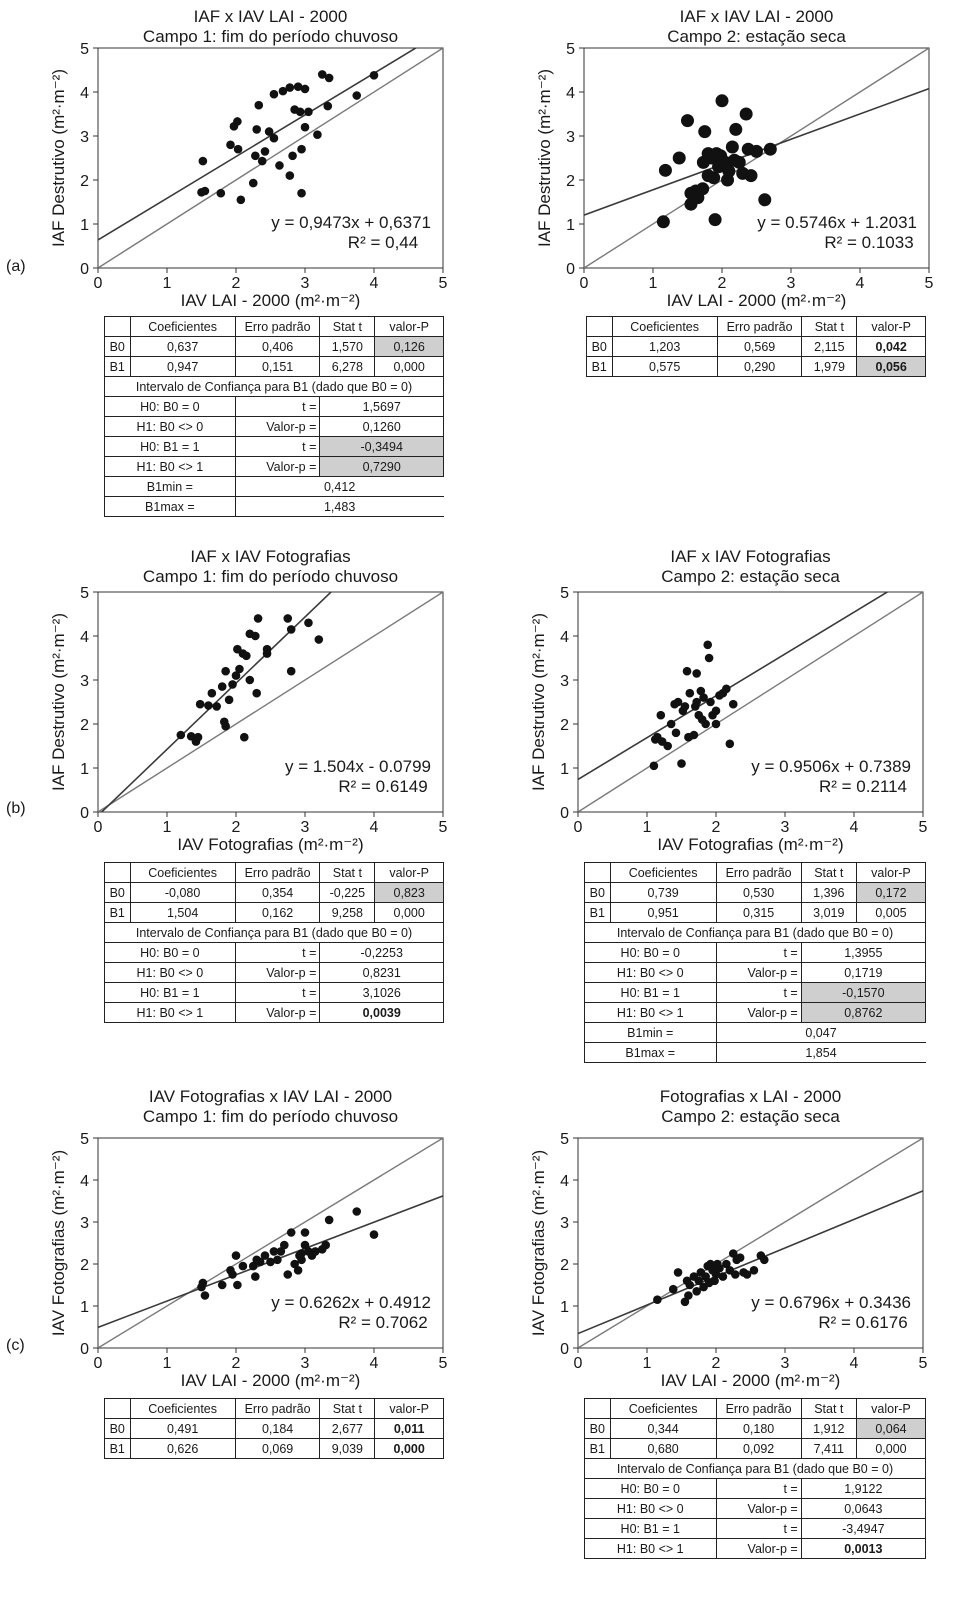 This screenshot has height=1624, width=964. Describe the element at coordinates (382, 1322) in the screenshot. I see `r-squared: R² = 0.7062` at that location.